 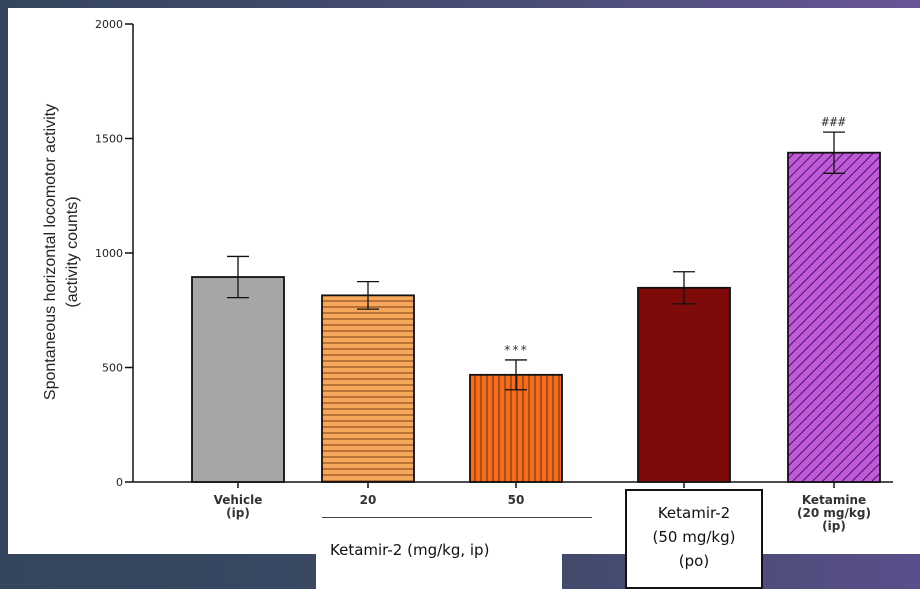 I want to click on x-tick-label: 50, so click(x=516, y=500).